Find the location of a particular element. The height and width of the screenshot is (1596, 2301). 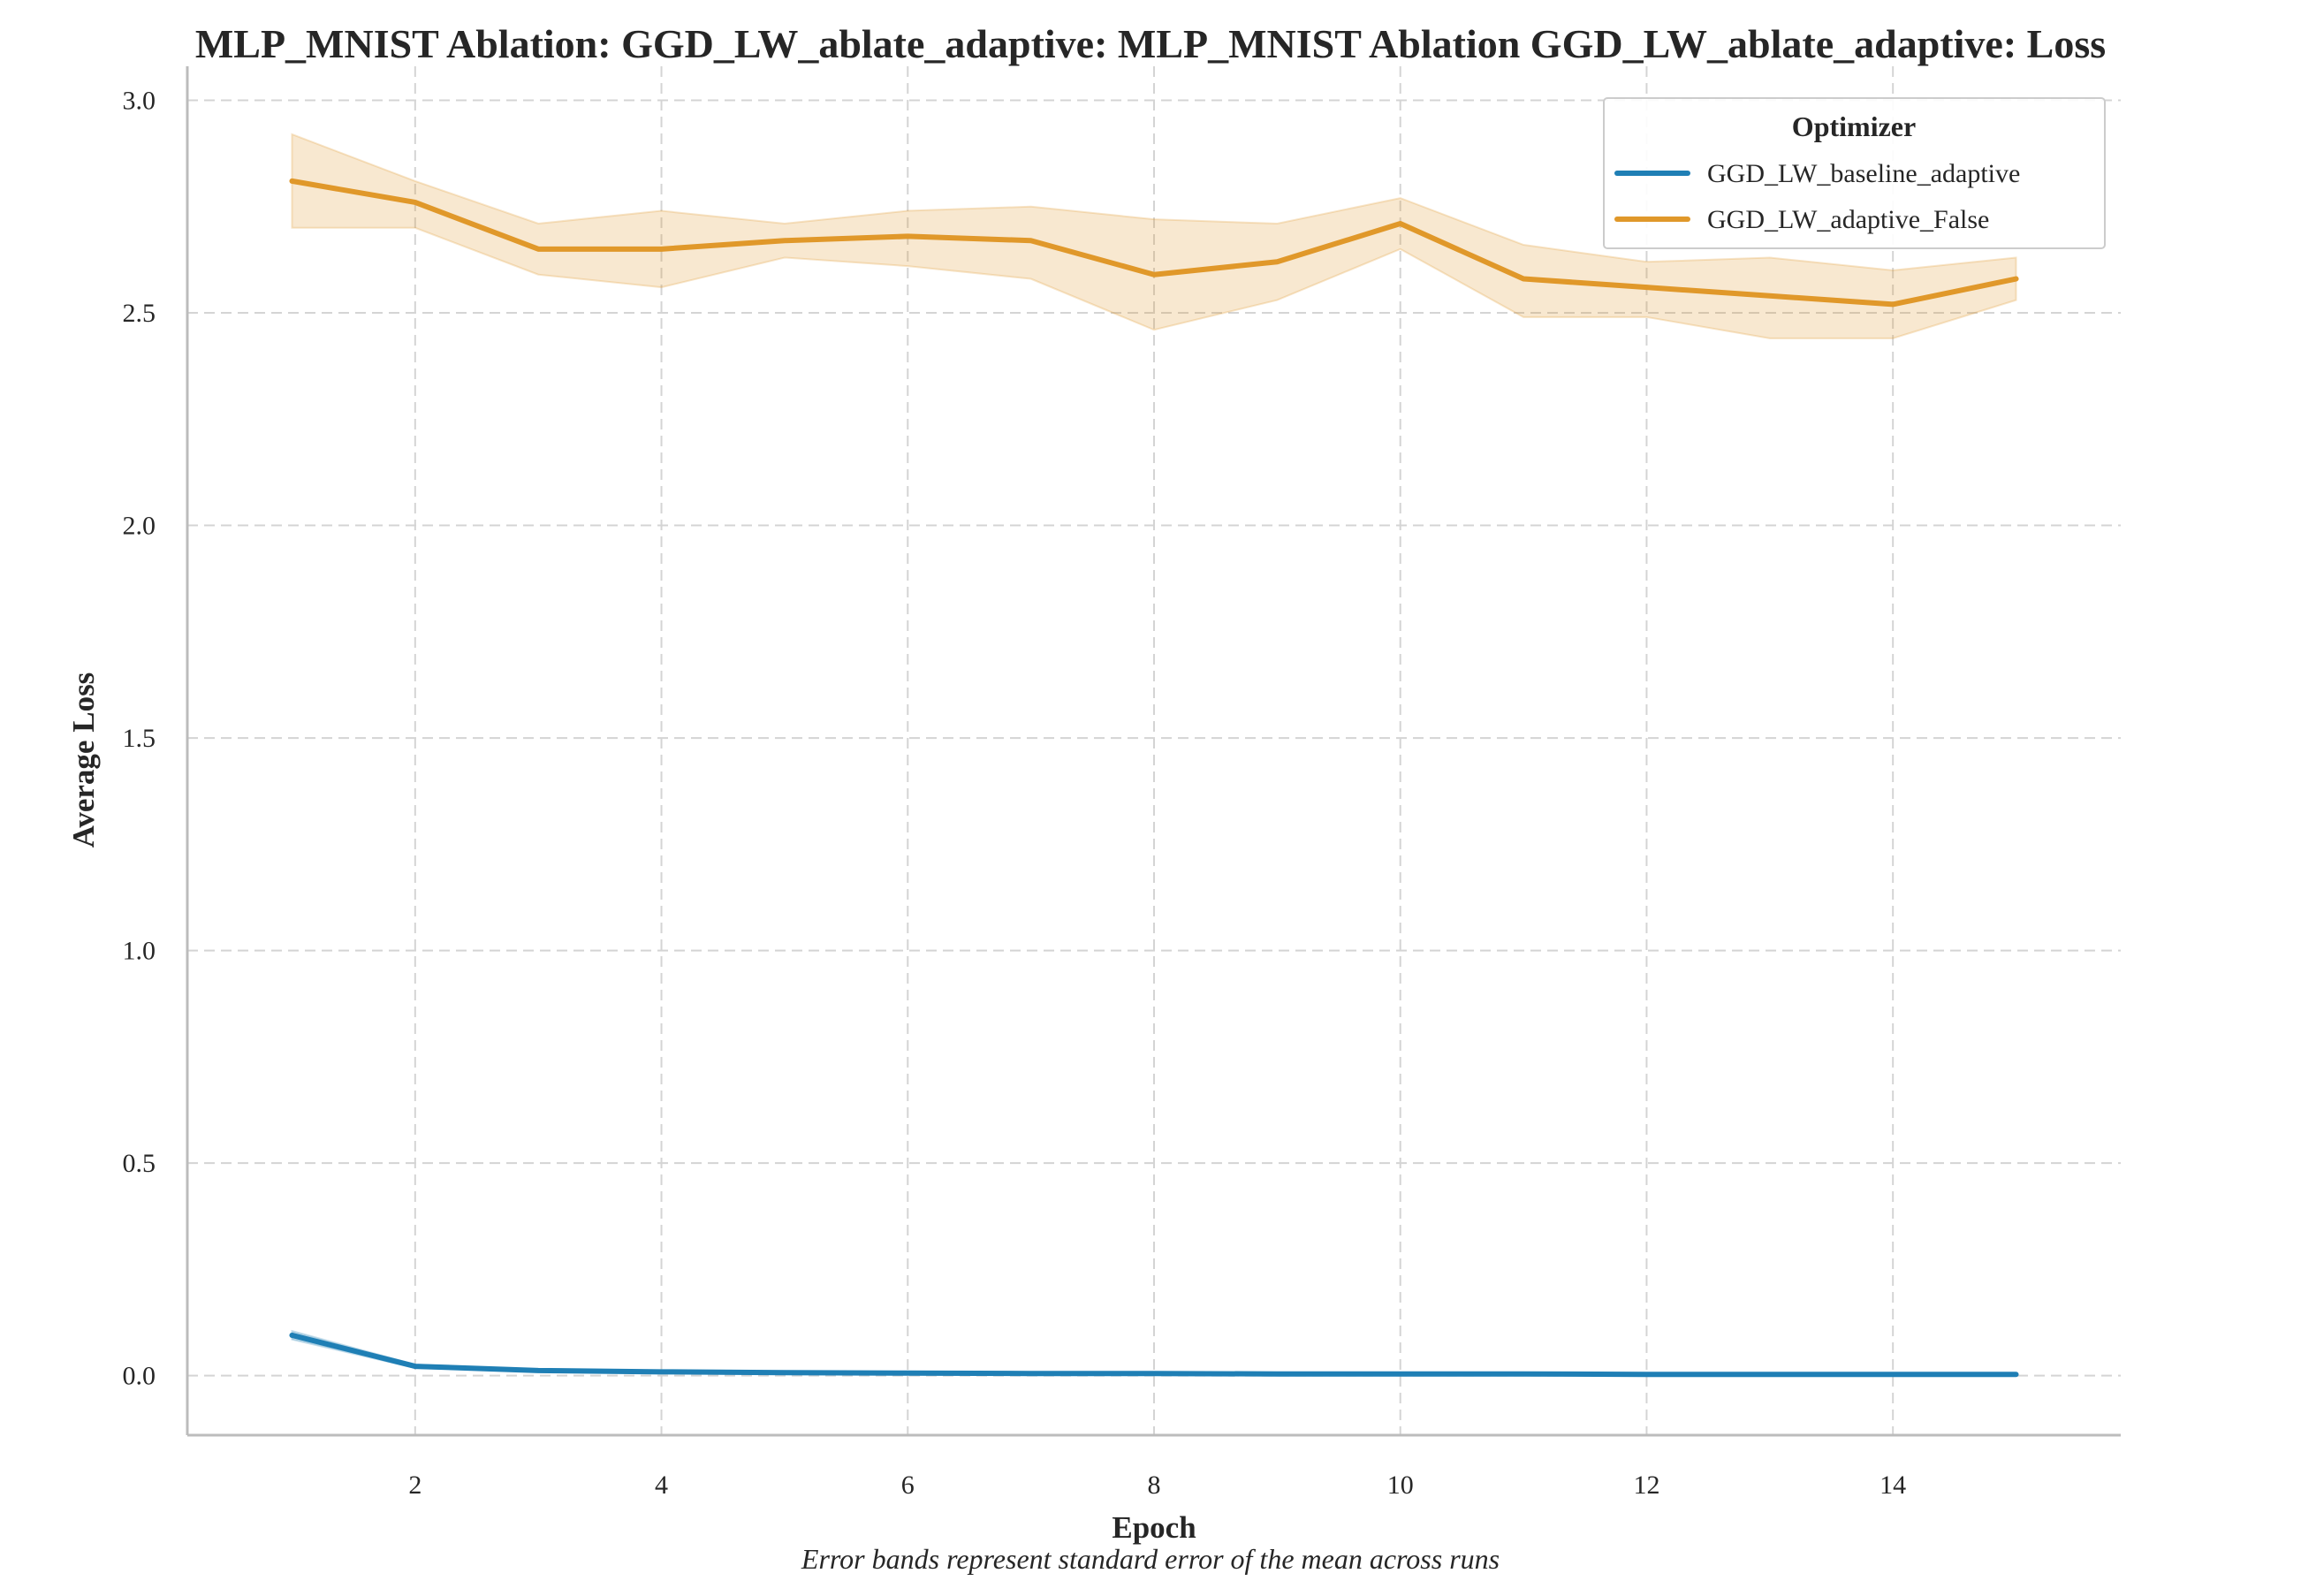

legend-title: Optimizer is located at coordinates (1854, 126).